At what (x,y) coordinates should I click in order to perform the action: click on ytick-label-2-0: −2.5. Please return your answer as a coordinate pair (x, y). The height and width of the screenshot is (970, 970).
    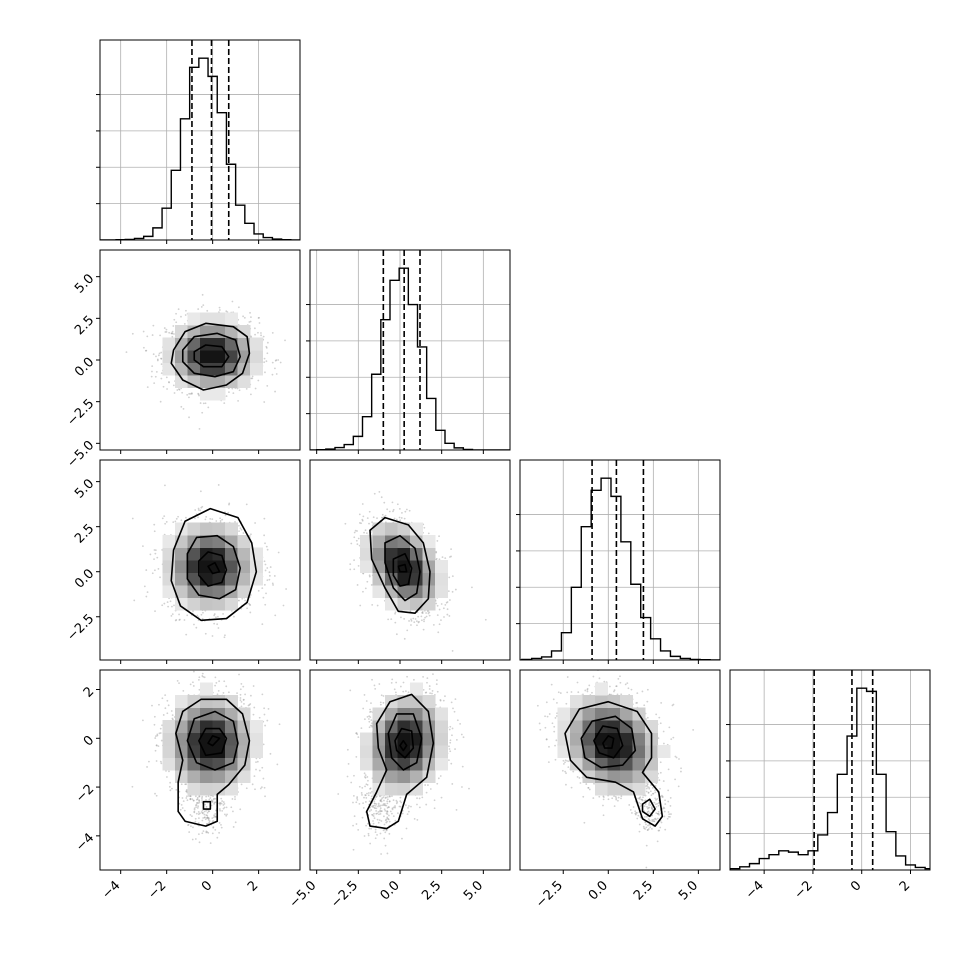
    Looking at the image, I should click on (80, 627).